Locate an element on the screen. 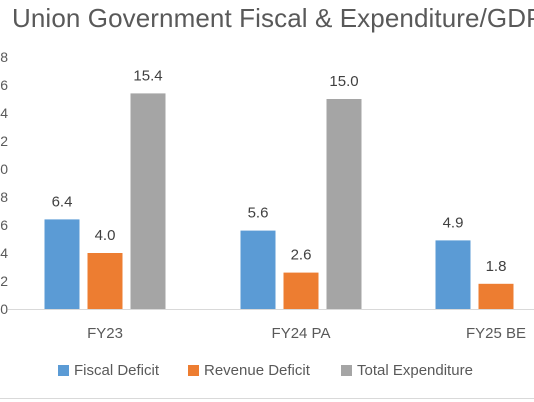 This screenshot has height=402, width=534. x-tick-label: FY24 PA is located at coordinates (301, 333).